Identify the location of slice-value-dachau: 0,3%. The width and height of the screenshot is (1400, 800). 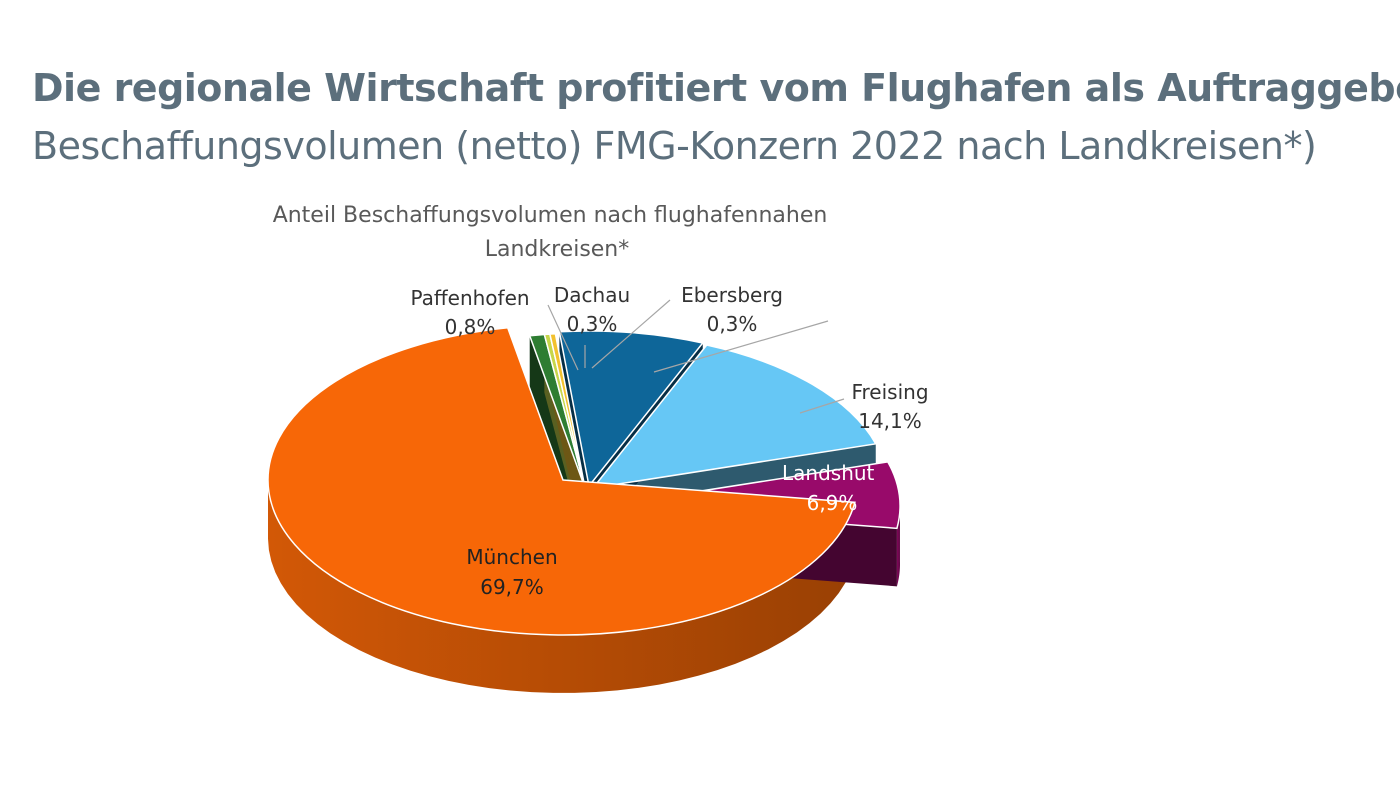
(592, 324).